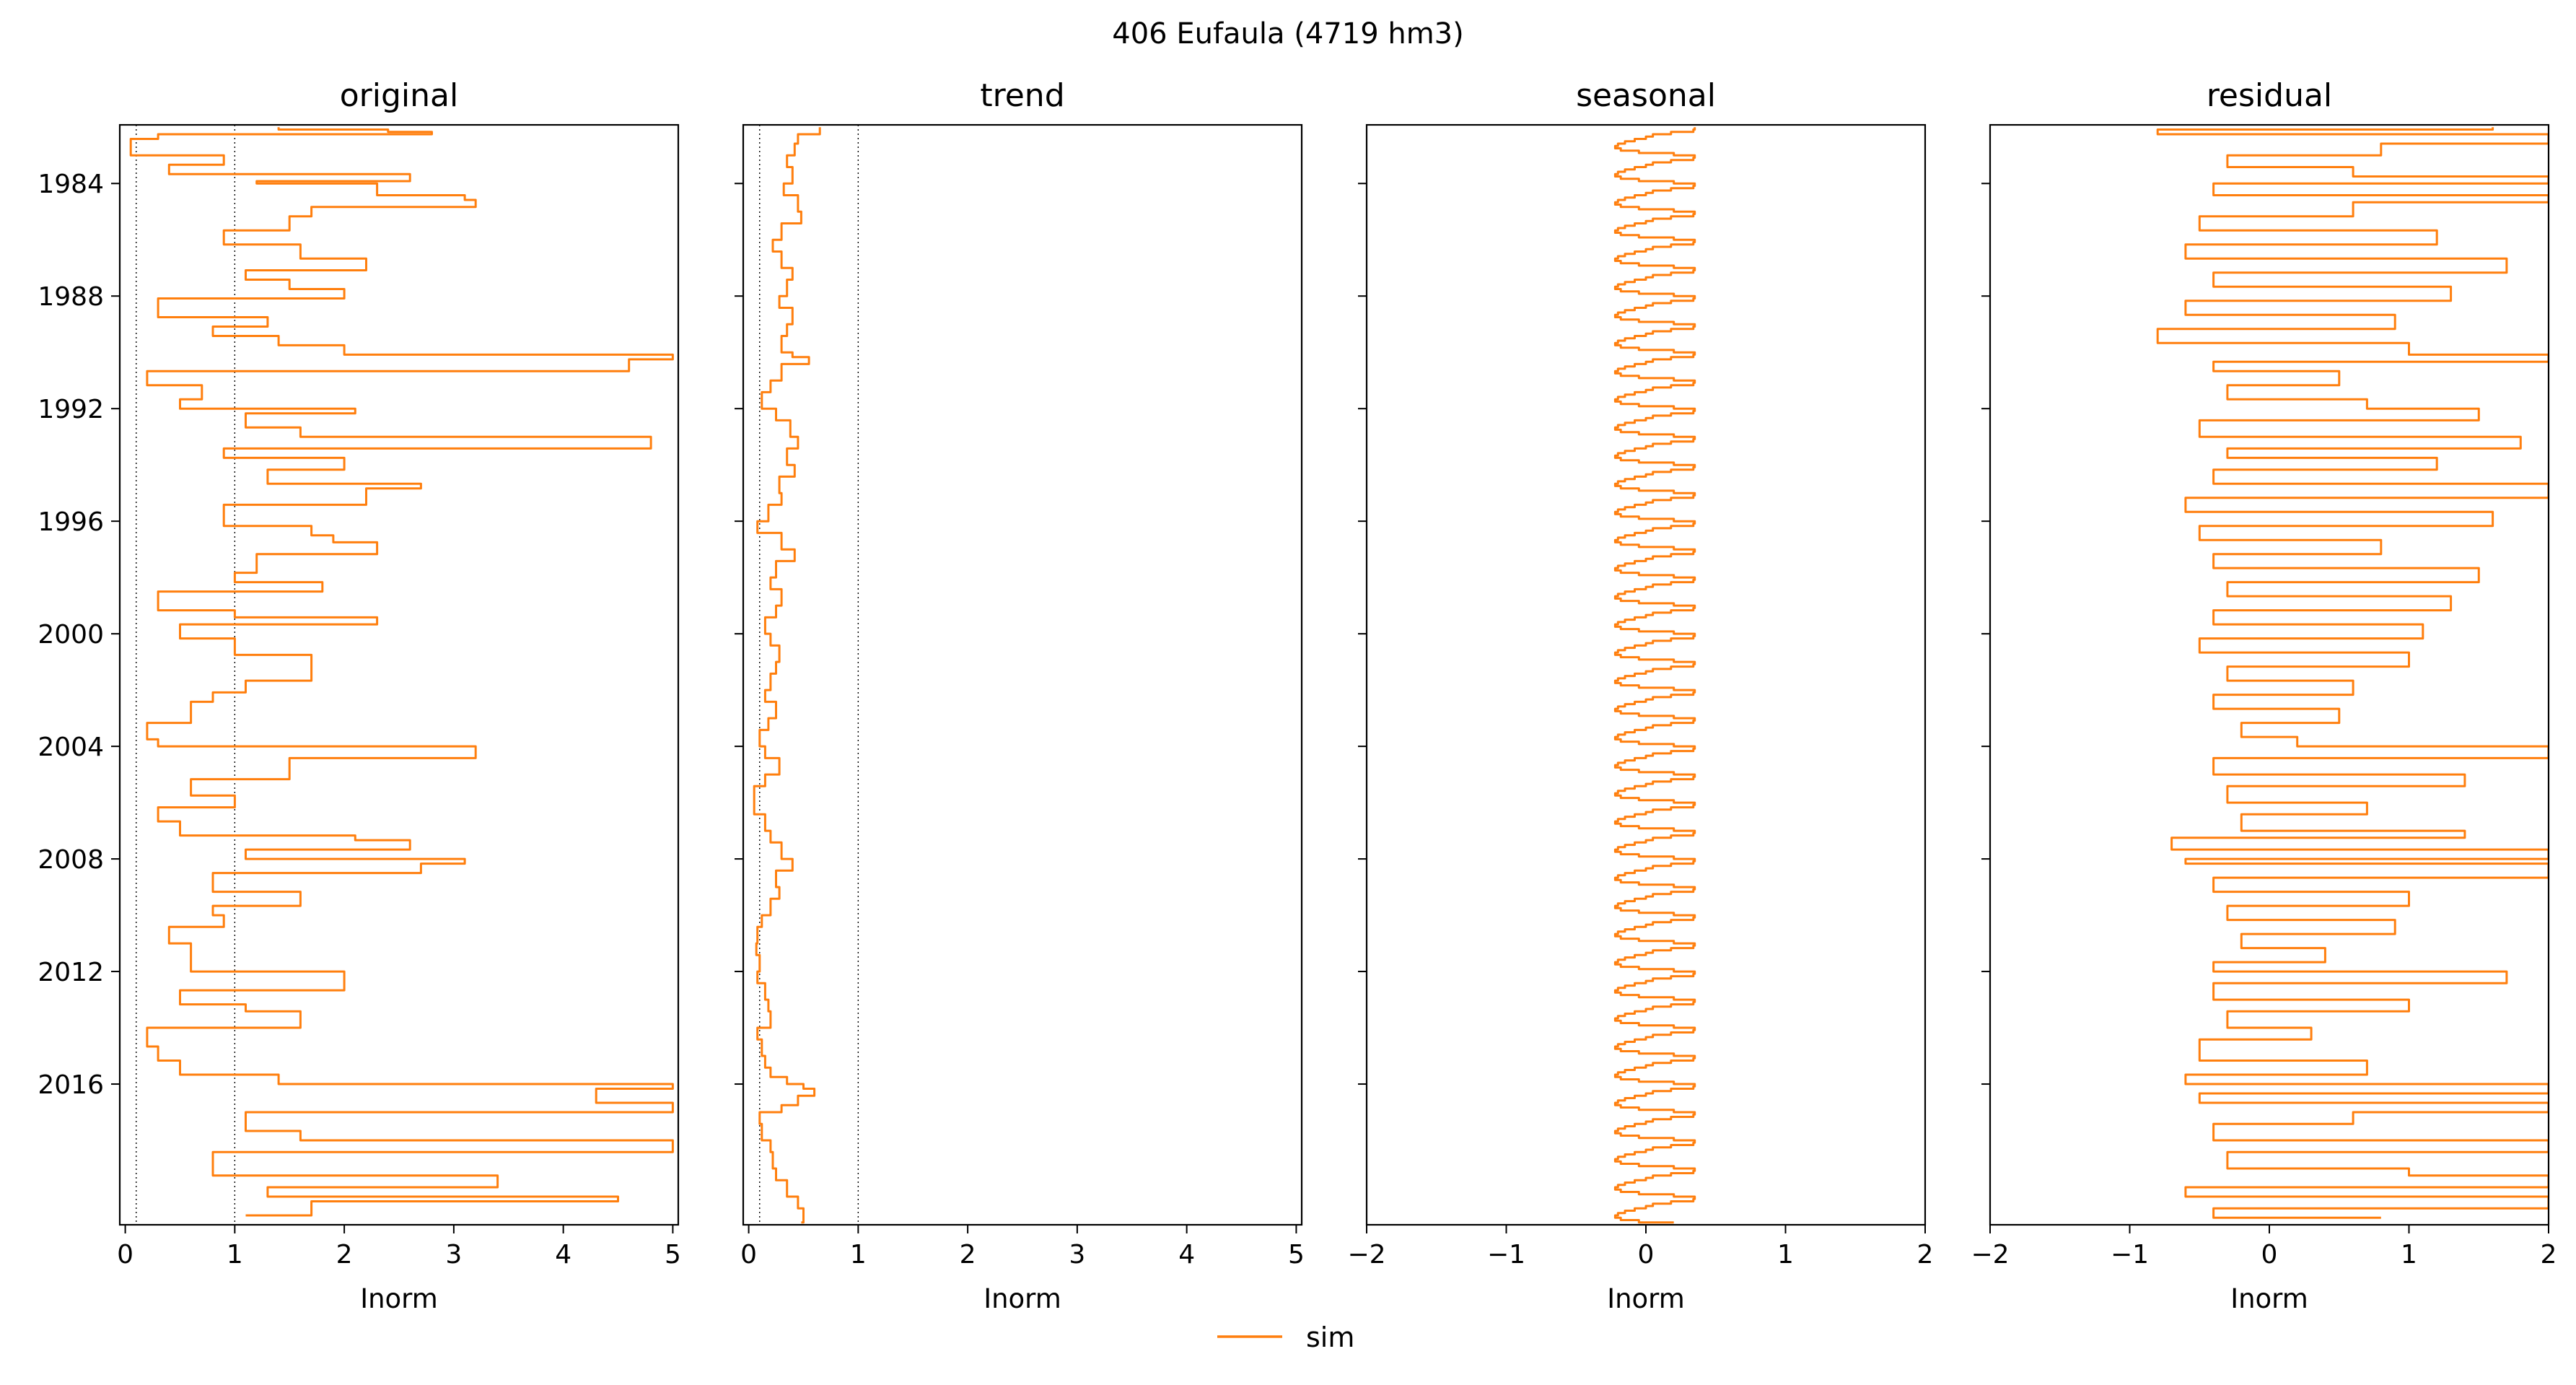  What do you see at coordinates (2269, 95) in the screenshot?
I see `subplot-title: residual` at bounding box center [2269, 95].